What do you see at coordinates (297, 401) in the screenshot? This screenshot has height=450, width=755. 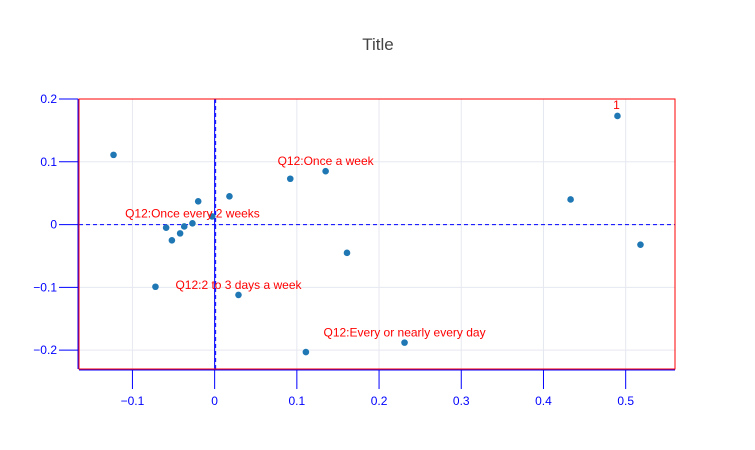 I see `x-tick-label: 0.1` at bounding box center [297, 401].